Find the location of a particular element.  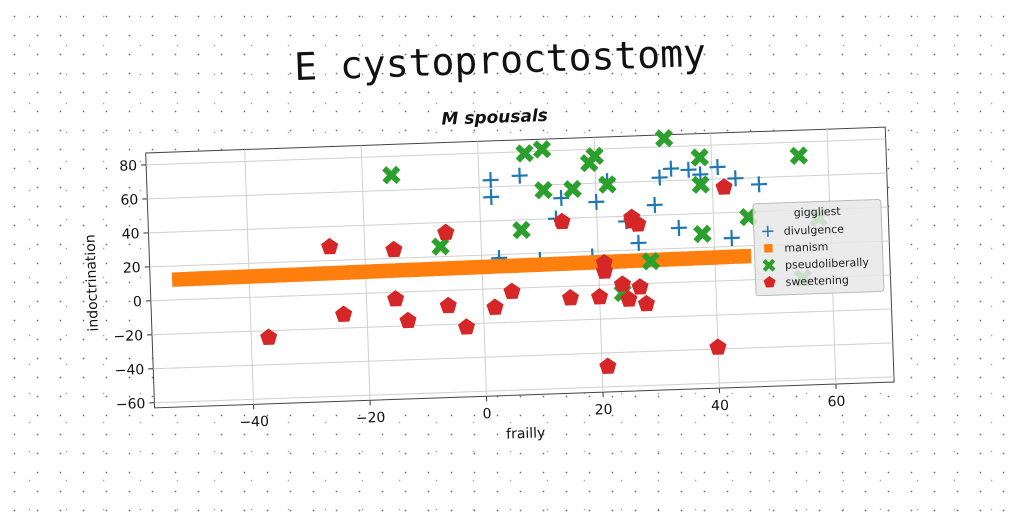

legend-marker-pseudoliberally is located at coordinates (769, 265).